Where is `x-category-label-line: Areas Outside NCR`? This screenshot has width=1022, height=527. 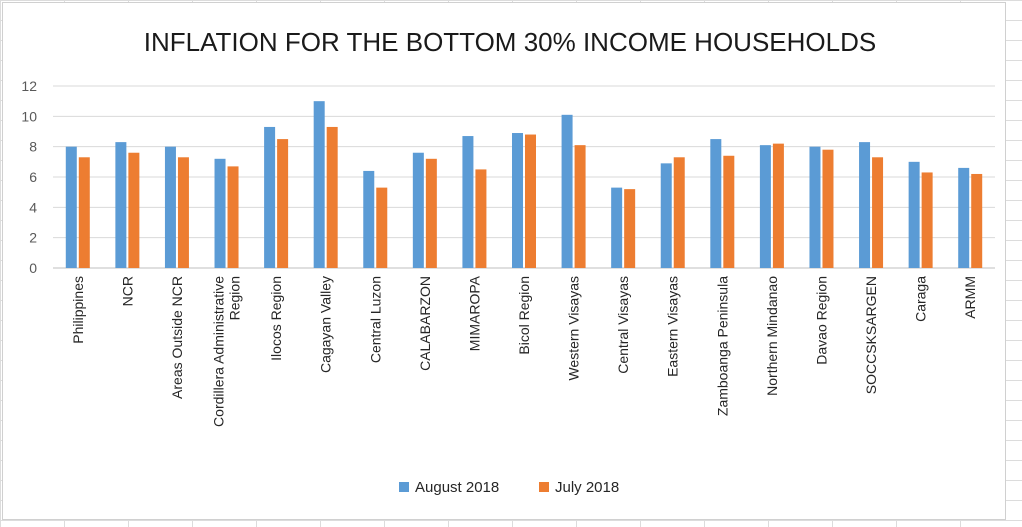 x-category-label-line: Areas Outside NCR is located at coordinates (177, 337).